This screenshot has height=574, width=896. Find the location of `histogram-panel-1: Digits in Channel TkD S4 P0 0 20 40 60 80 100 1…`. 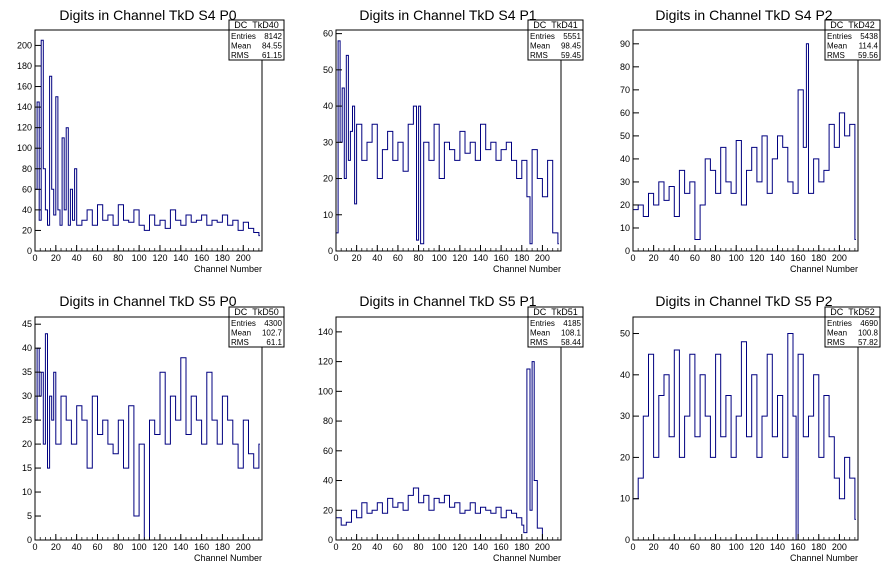

histogram-panel-1: Digits in Channel TkD S4 P0 0 20 40 60 80 100 1… is located at coordinates (151, 140).